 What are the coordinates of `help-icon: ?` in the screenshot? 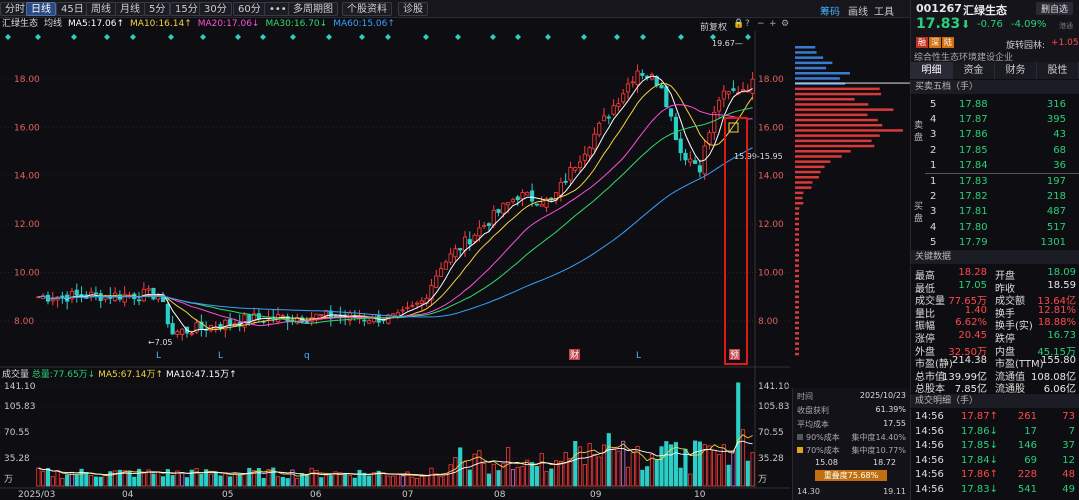 It's located at (747, 24).